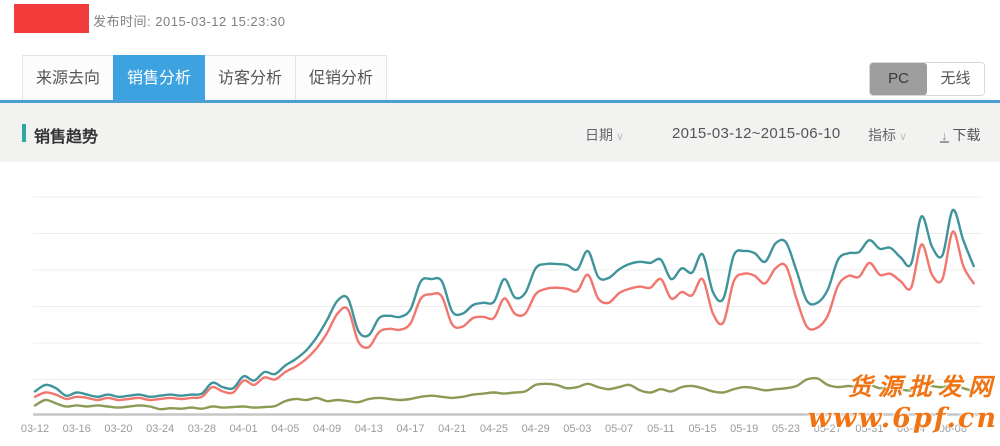  What do you see at coordinates (160, 429) in the screenshot?
I see `svg-text: 03-24` at bounding box center [160, 429].